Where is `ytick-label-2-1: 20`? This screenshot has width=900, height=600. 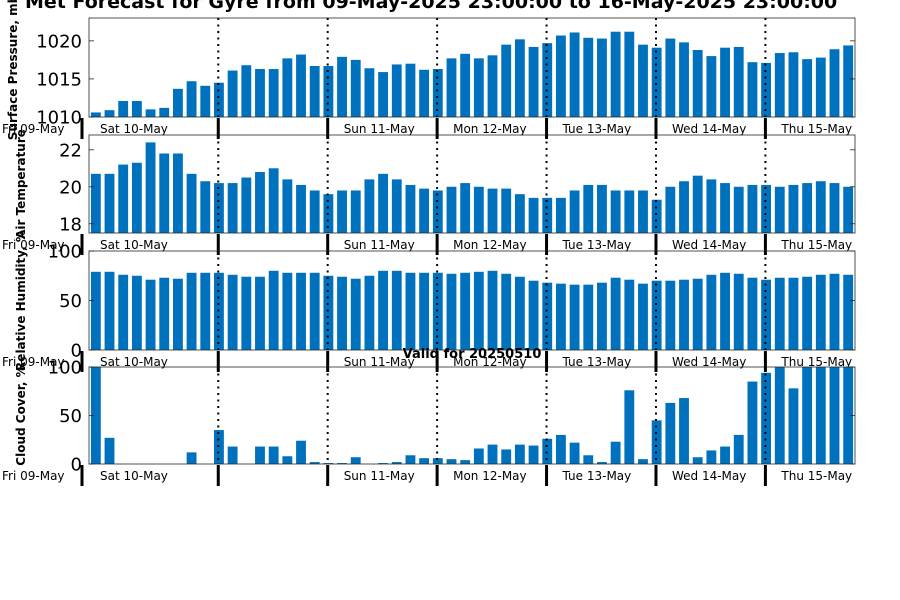
ytick-label-2-1: 20 is located at coordinates (70, 187).